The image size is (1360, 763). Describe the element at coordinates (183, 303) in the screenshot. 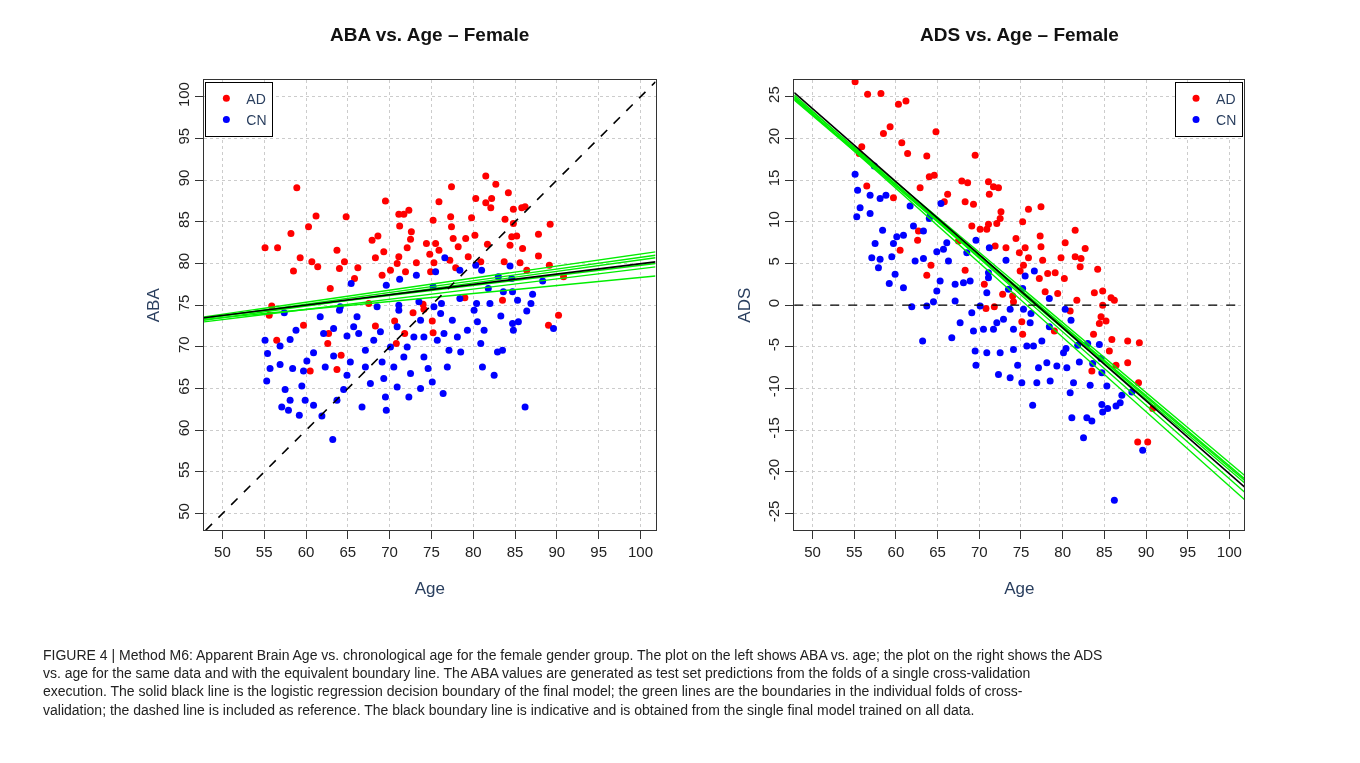

I see `y-tick-label: 75` at that location.